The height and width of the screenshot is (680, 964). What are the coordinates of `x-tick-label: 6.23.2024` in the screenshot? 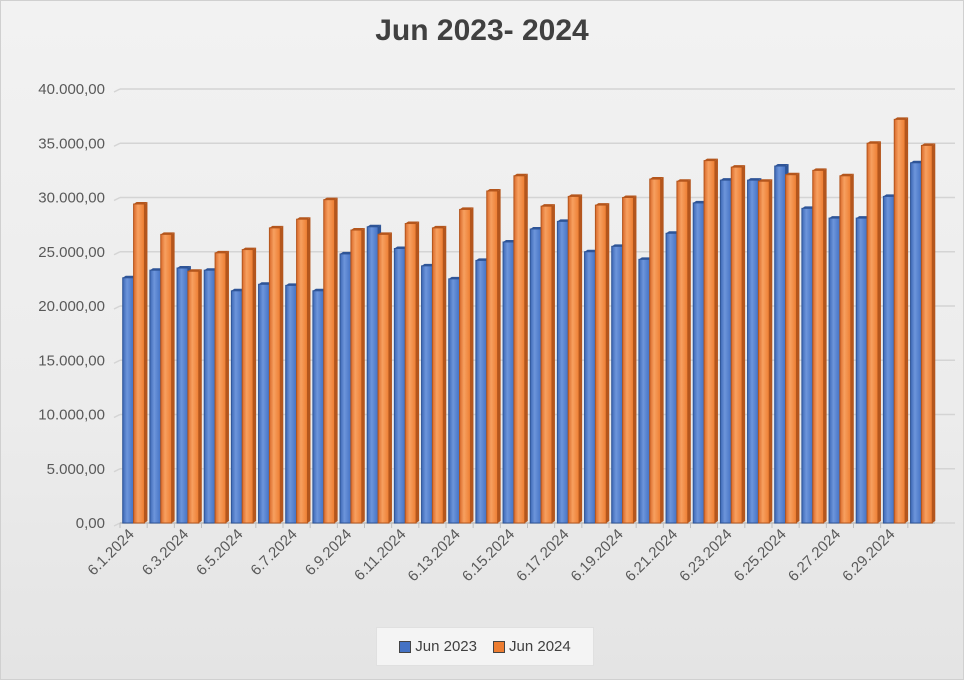 It's located at (705, 555).